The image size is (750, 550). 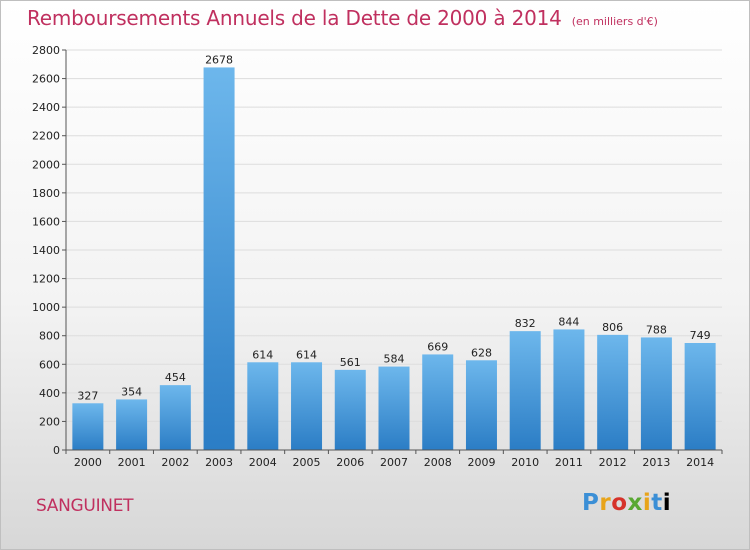 I want to click on bar-2012, so click(x=613, y=392).